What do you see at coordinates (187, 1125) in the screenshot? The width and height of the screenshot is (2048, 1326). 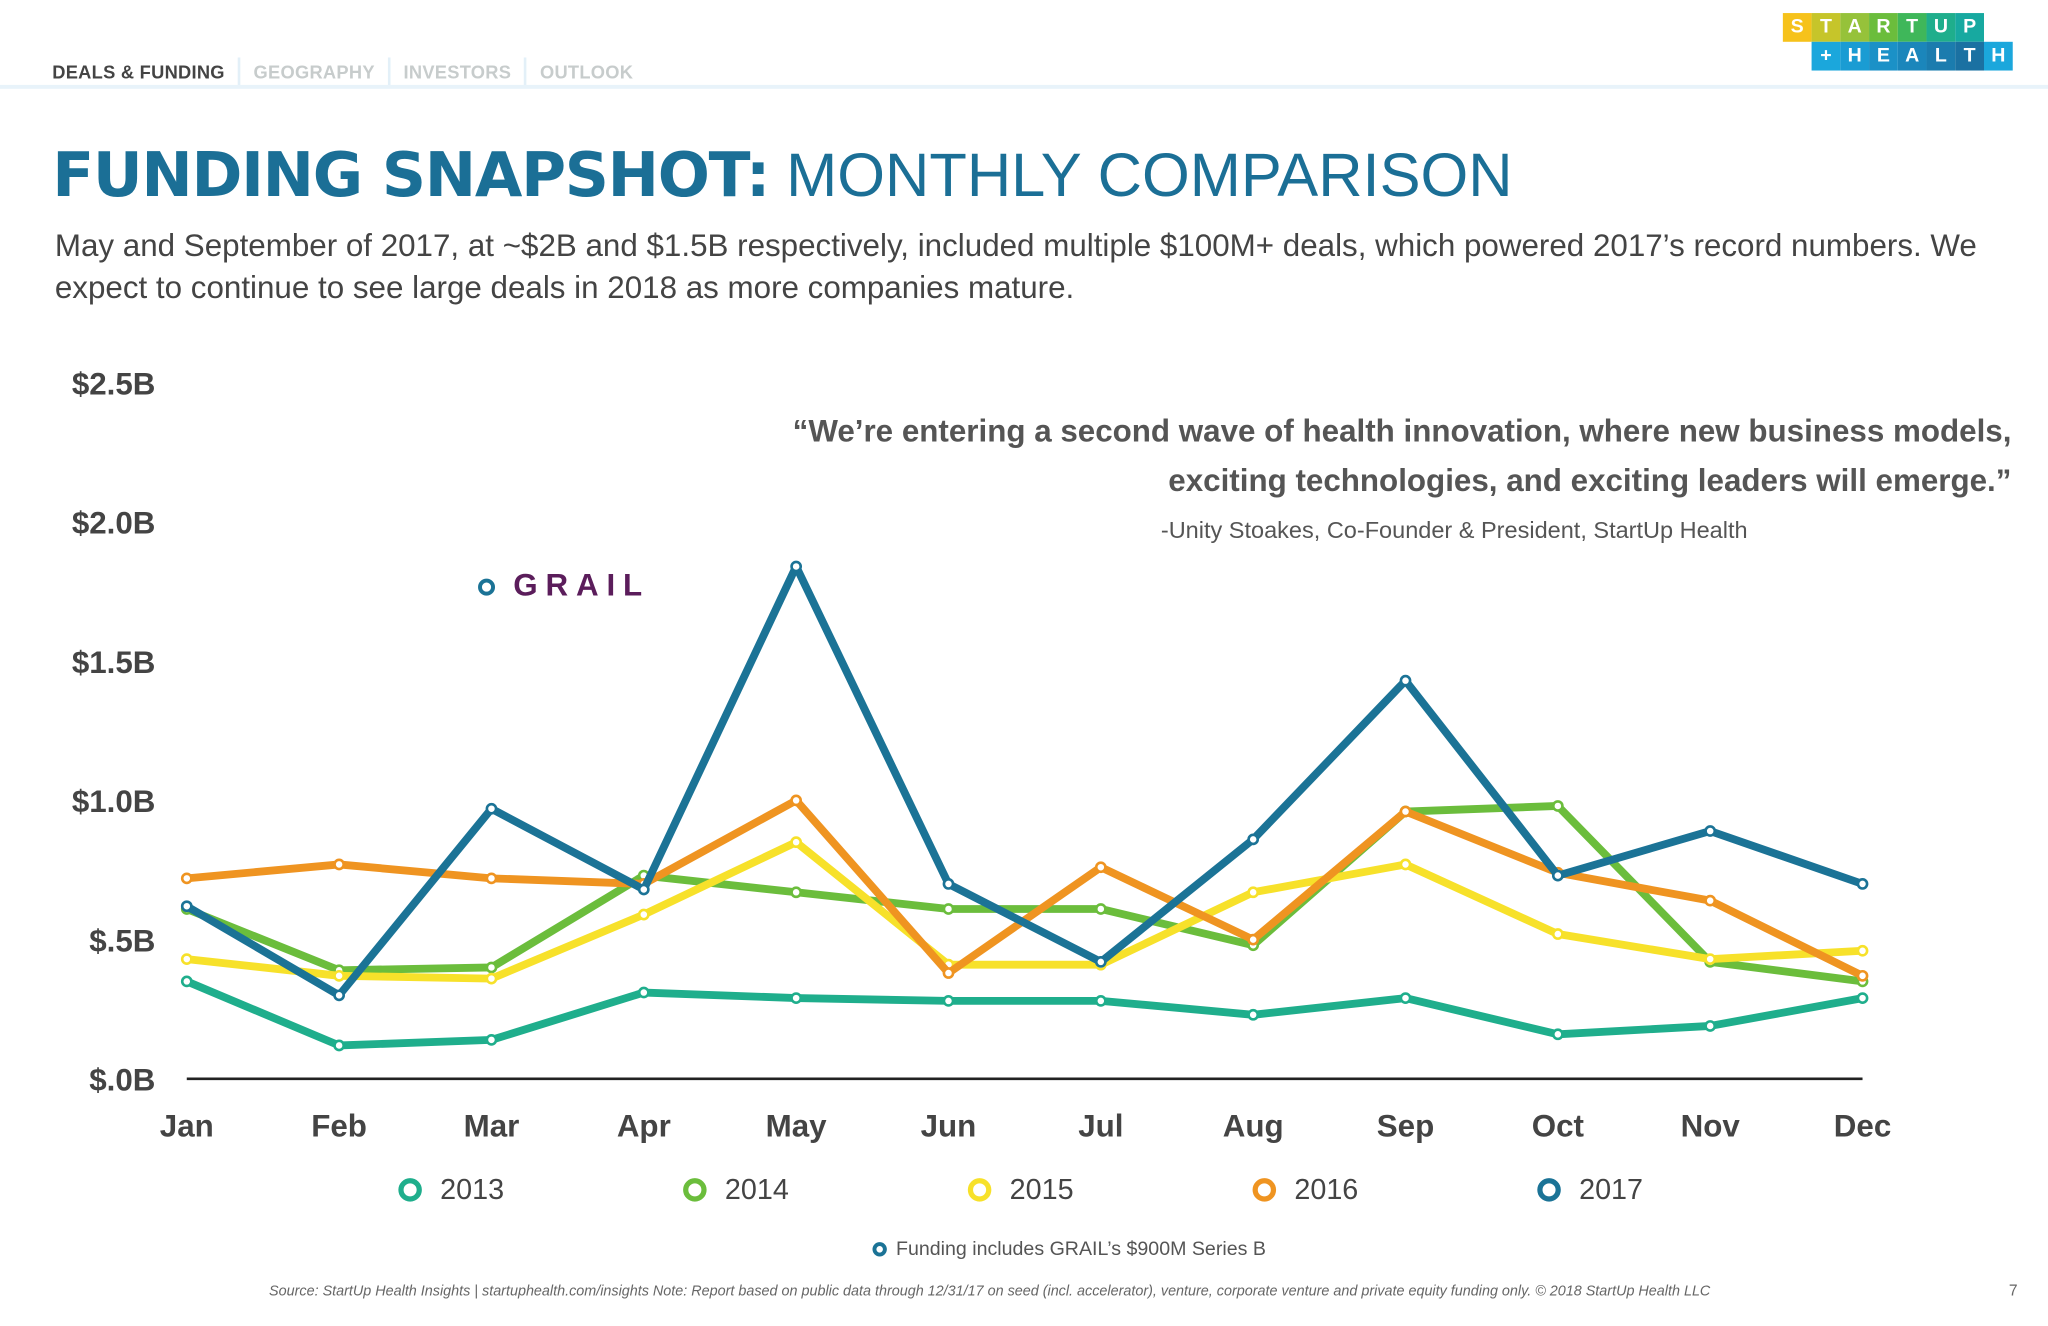 I see `x-tick-label: Jan` at bounding box center [187, 1125].